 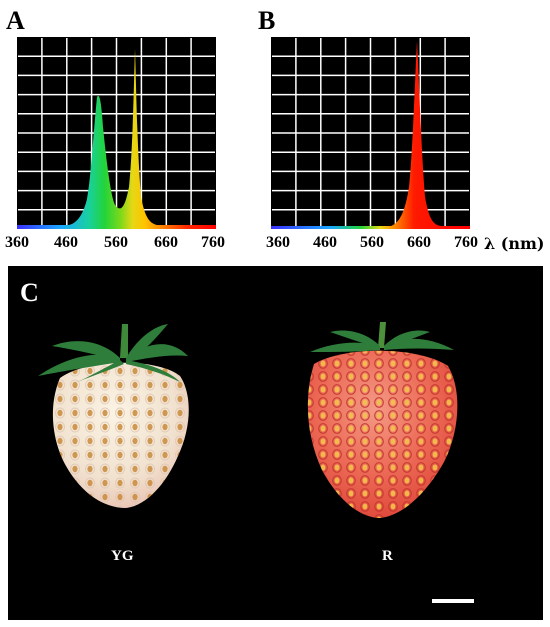 What do you see at coordinates (278, 242) in the screenshot?
I see `tick-b-360: 360` at bounding box center [278, 242].